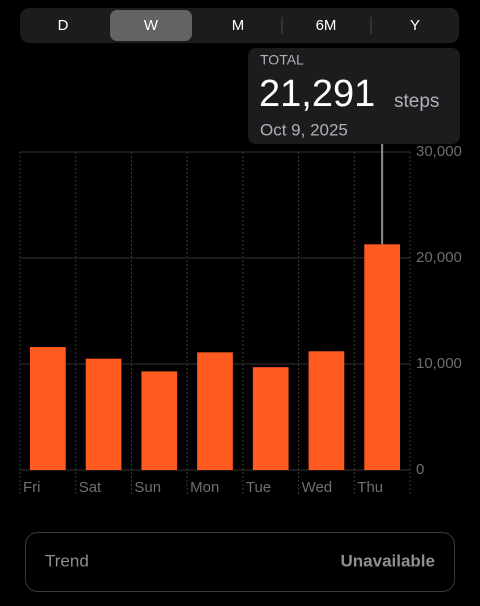 Image resolution: width=480 pixels, height=606 pixels. What do you see at coordinates (317, 487) in the screenshot?
I see `x-tick-label: Wed` at bounding box center [317, 487].